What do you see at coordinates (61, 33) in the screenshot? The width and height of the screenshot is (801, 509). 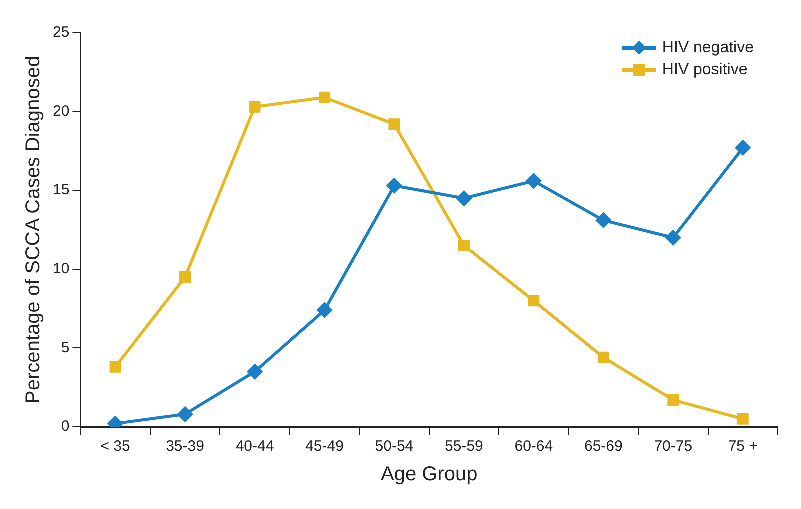 I see `y-tick-label: 25` at bounding box center [61, 33].